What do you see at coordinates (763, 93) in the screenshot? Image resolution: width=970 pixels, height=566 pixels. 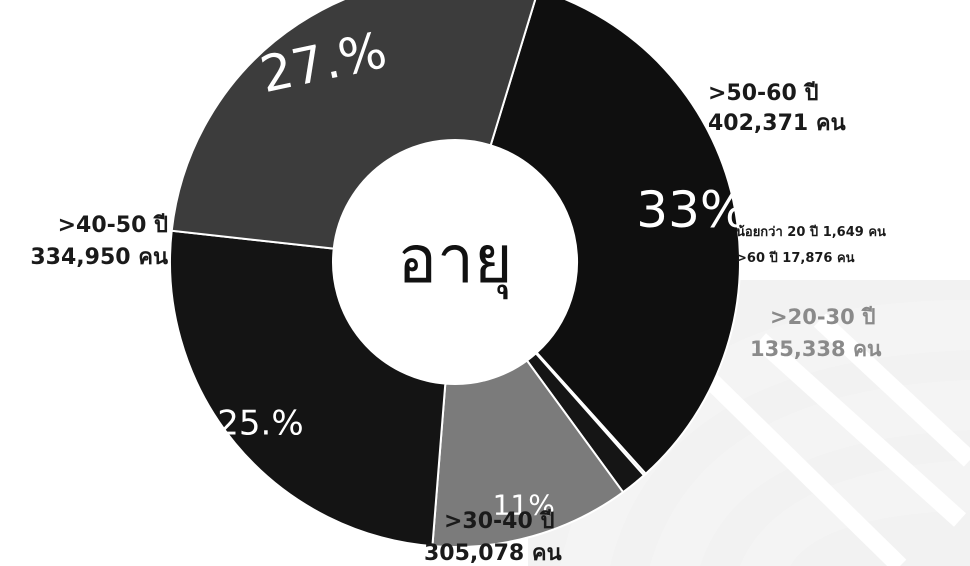 I see `label-50-60: >50-60 ปี` at bounding box center [763, 93].